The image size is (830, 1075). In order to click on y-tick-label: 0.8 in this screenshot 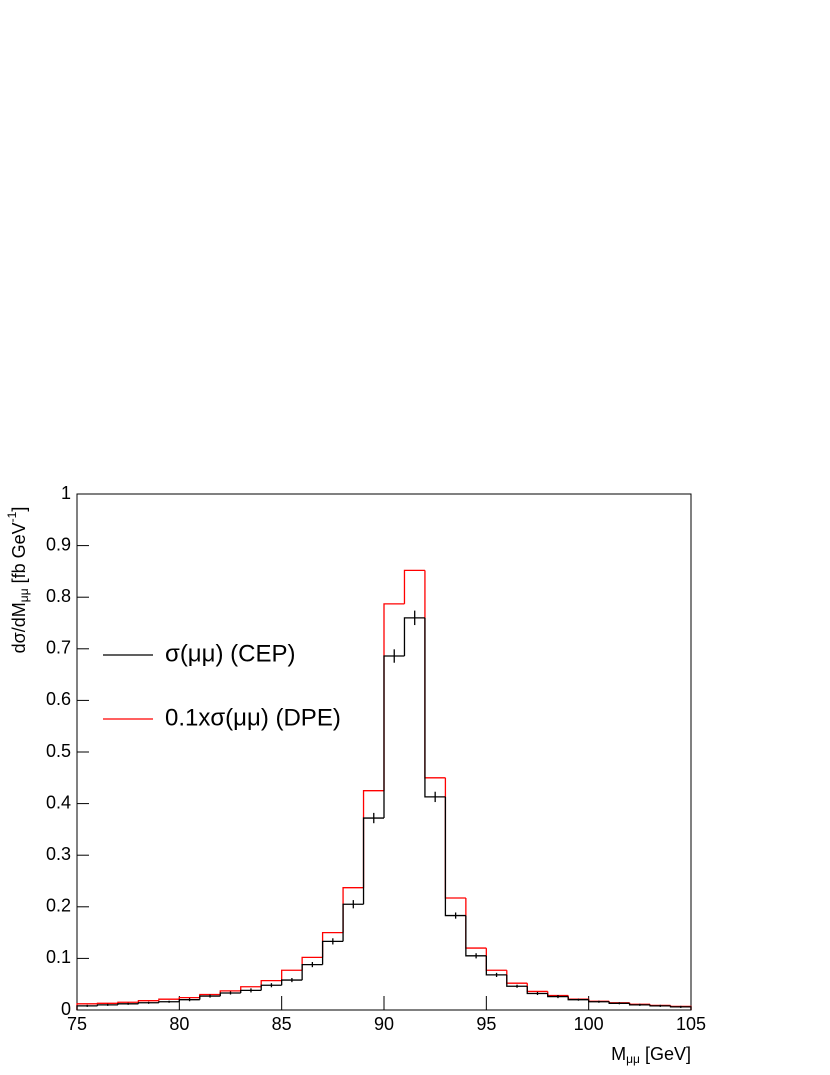, I will do `click(58, 596)`.